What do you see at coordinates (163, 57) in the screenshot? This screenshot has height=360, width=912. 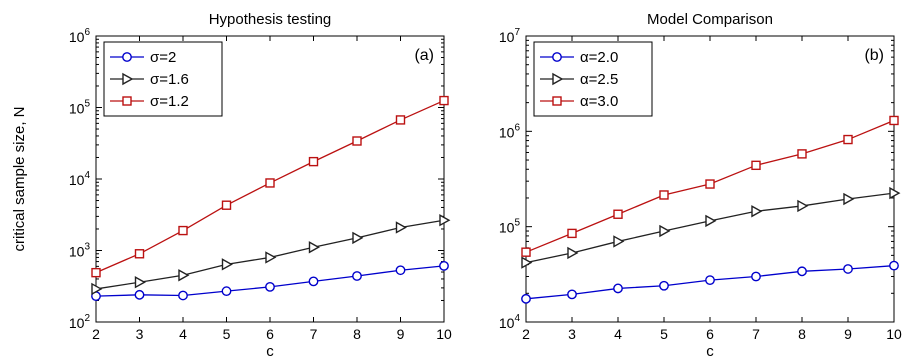 I see `legend-entry: σ=2` at bounding box center [163, 57].